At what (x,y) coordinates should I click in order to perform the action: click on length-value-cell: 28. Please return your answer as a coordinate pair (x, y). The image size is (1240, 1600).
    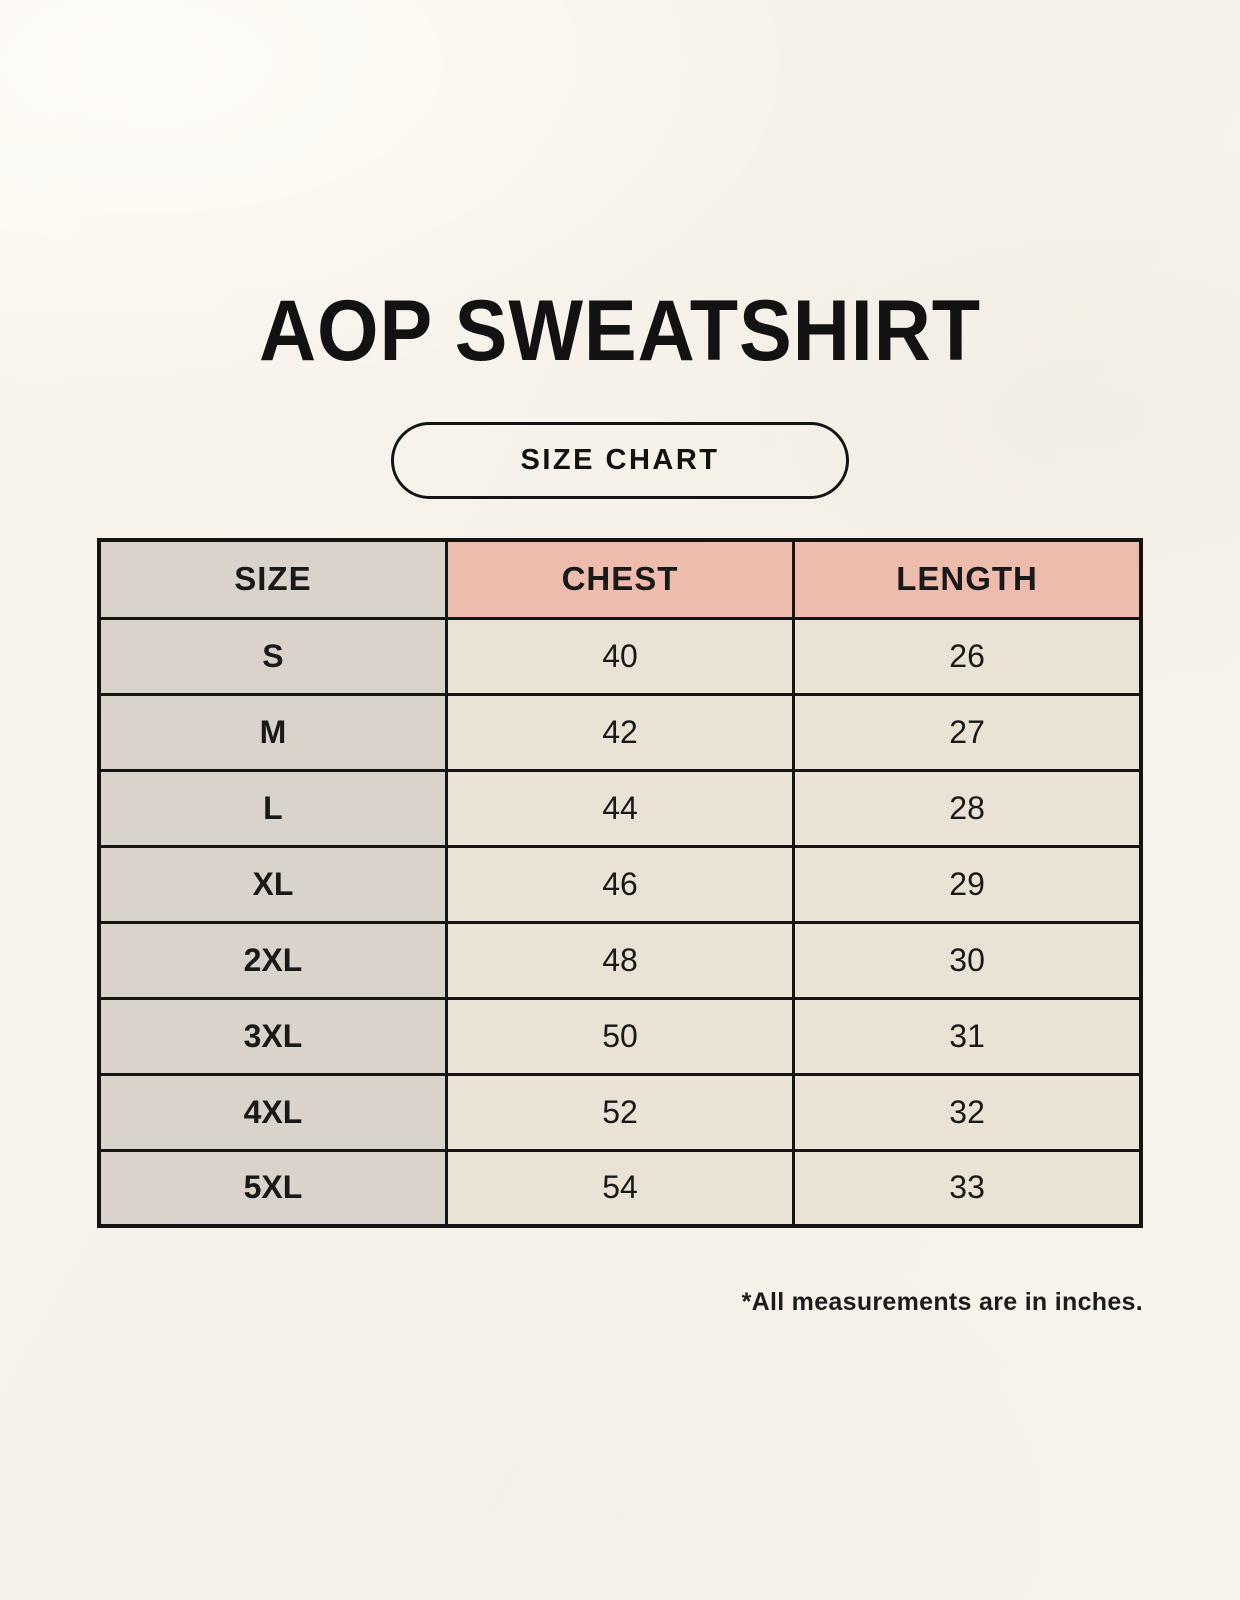
    Looking at the image, I should click on (967, 808).